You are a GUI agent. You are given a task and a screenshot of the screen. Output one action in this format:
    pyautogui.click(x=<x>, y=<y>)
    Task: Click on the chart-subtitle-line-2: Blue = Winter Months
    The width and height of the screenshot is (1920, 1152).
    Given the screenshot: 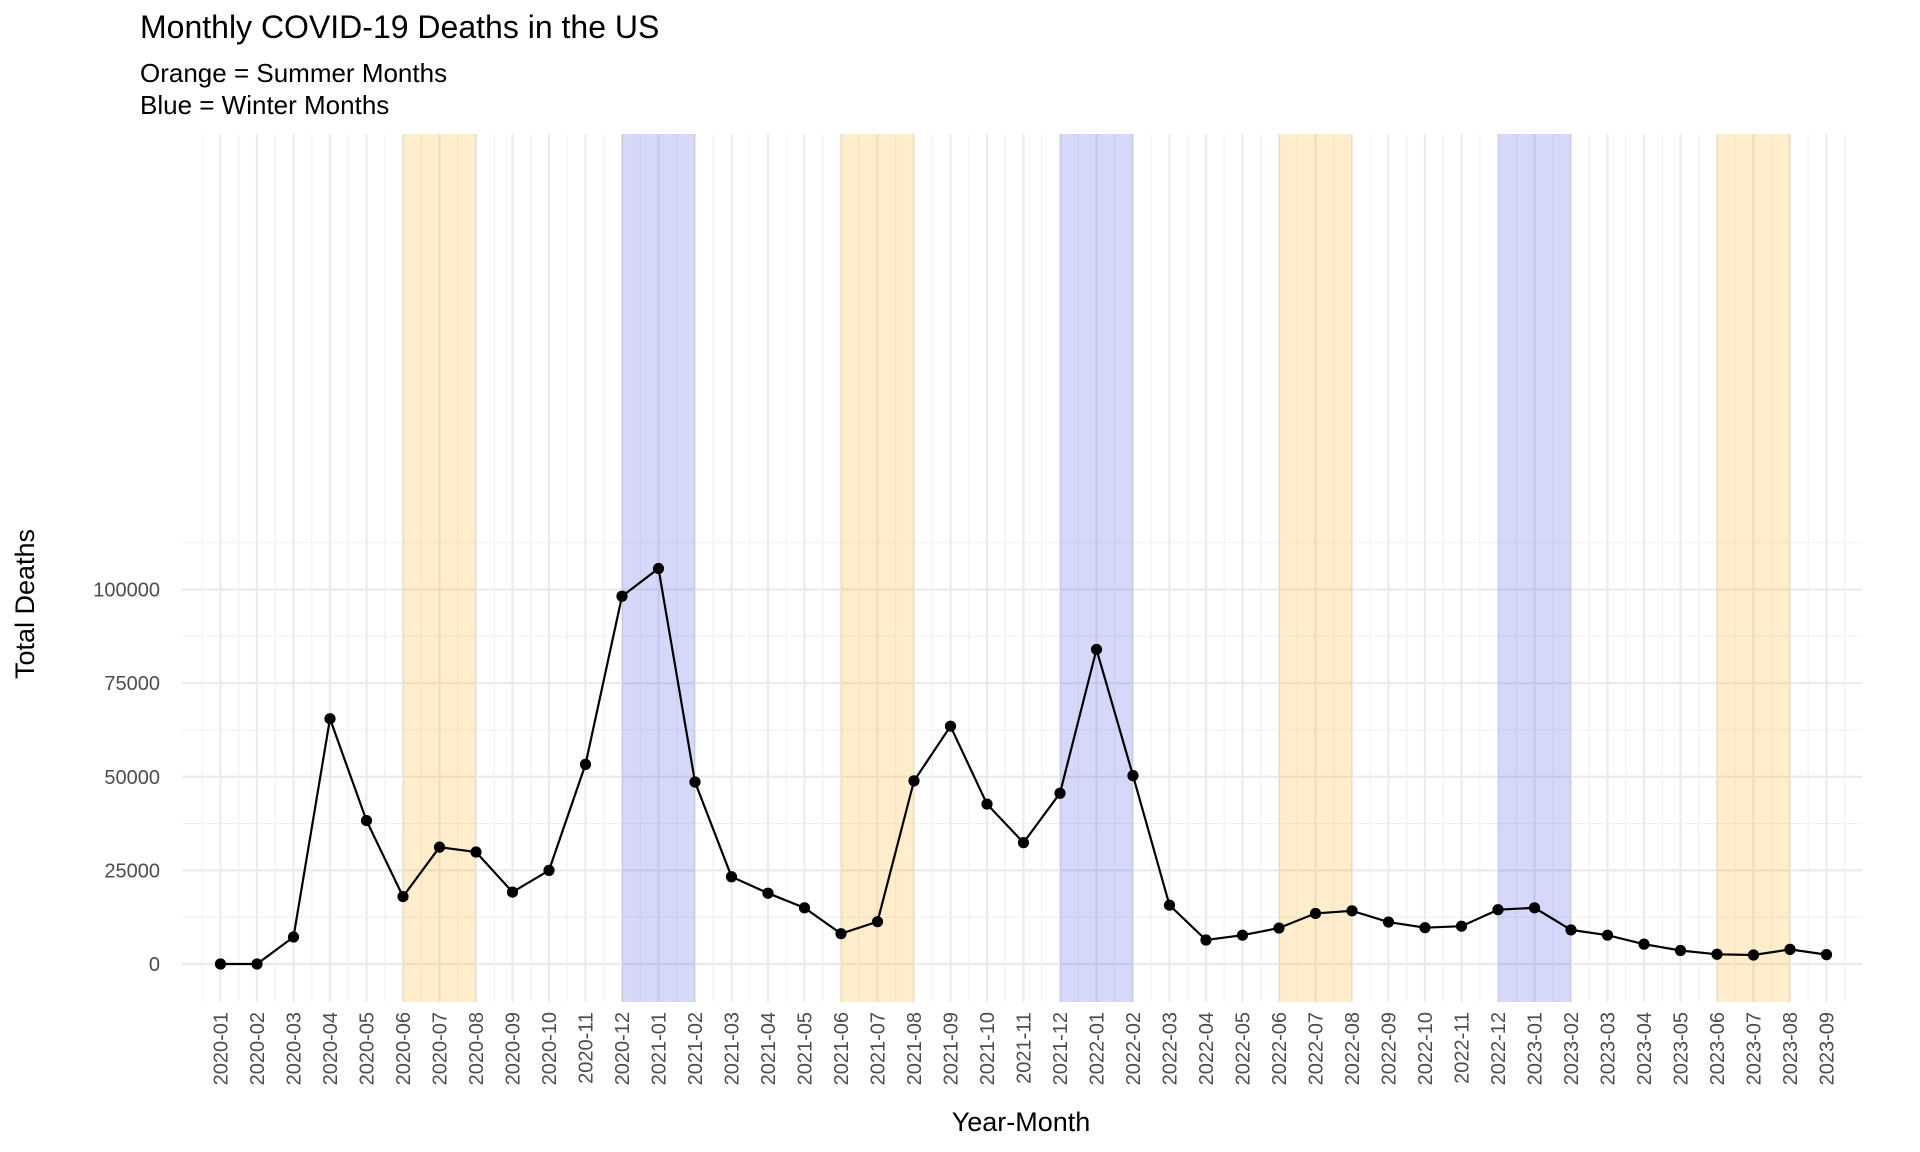 What is the action you would take?
    pyautogui.click(x=264, y=105)
    